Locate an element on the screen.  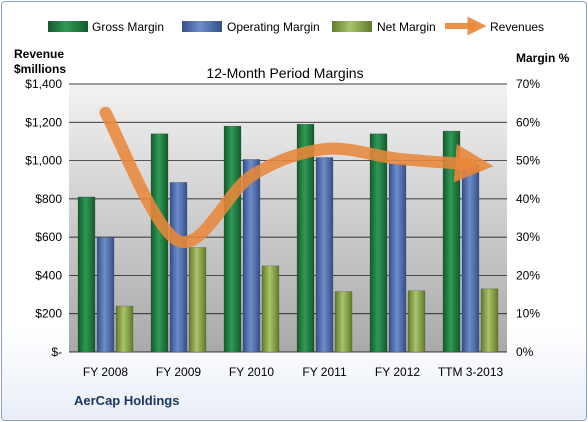
legend-operating-margin-swatch is located at coordinates (202, 26).